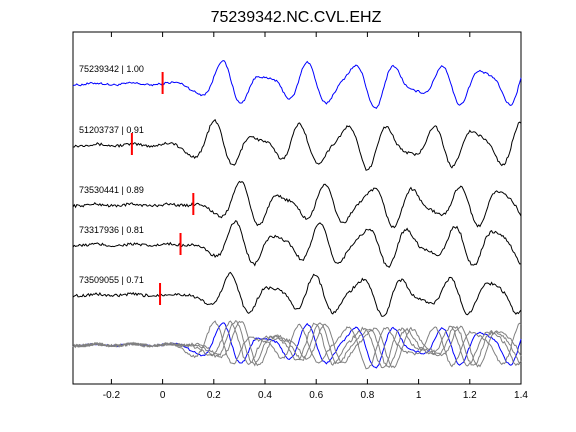  I want to click on x-tick-label: 1.4, so click(521, 395).